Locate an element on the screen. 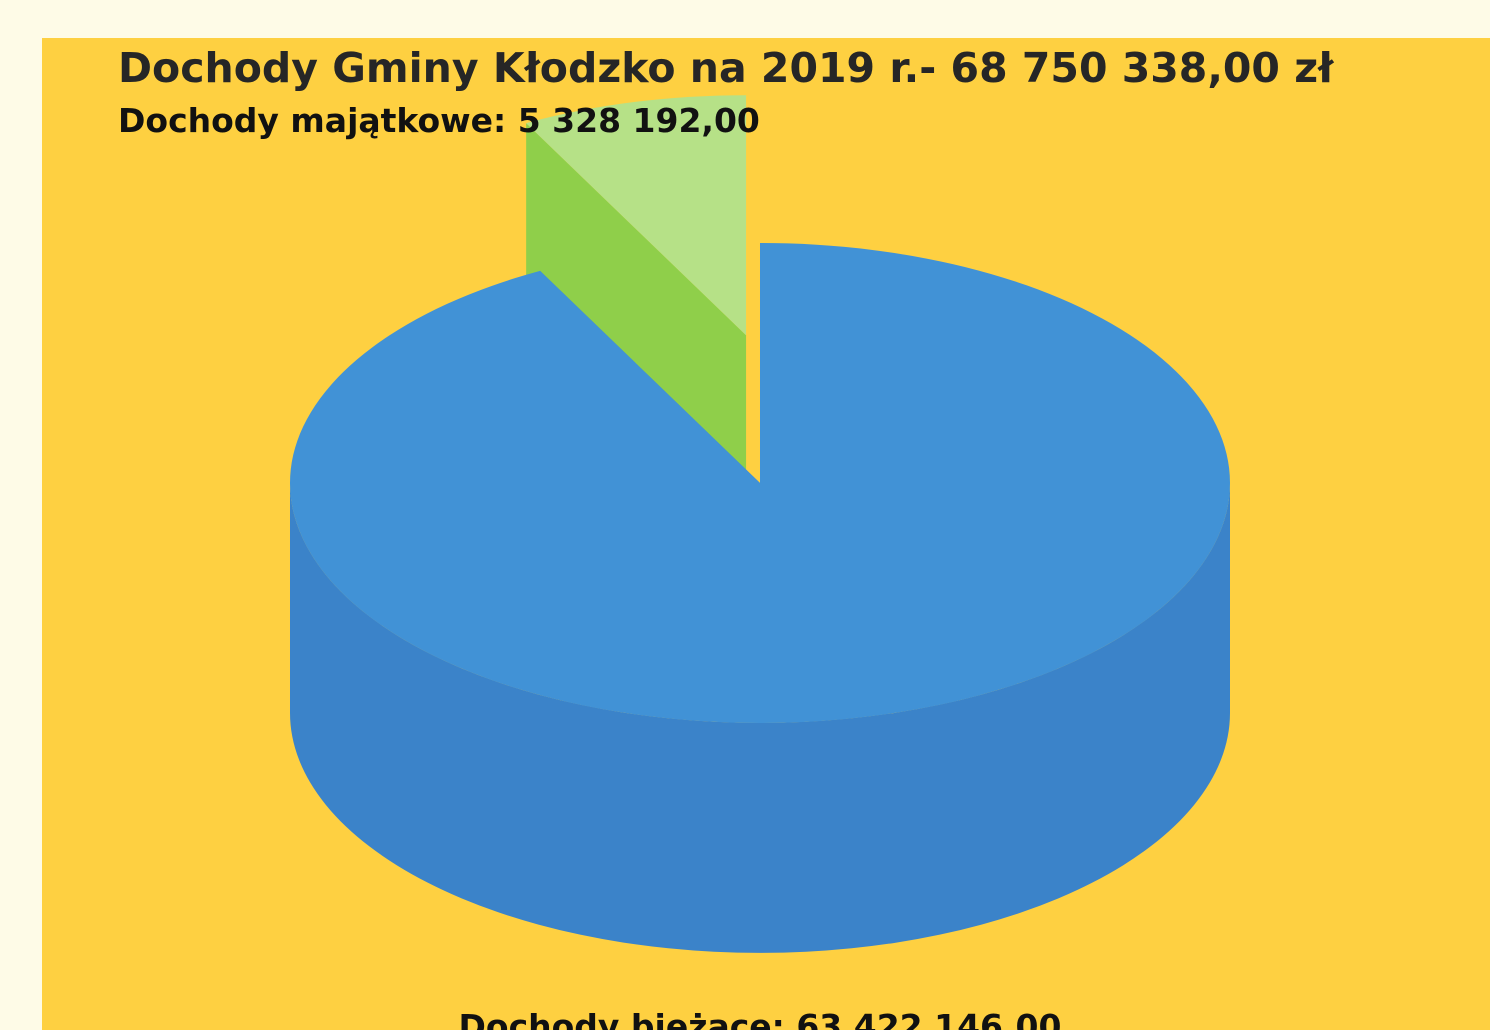 This screenshot has width=1490, height=1030. slice-label-dochody-majatkowe: Dochody majątkowe: 5 328 192,00 is located at coordinates (439, 120).